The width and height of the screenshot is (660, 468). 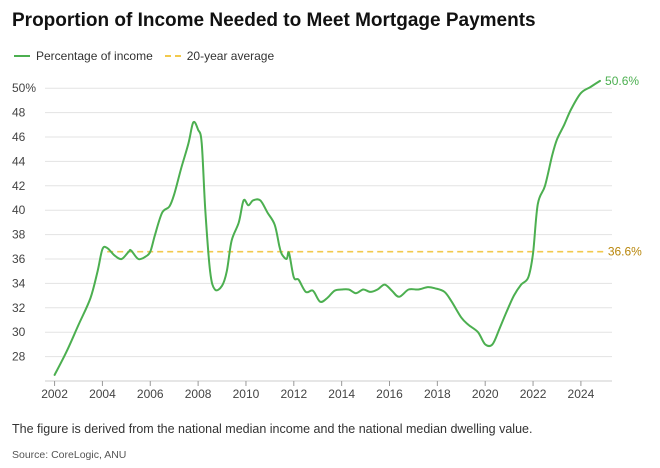 What do you see at coordinates (198, 394) in the screenshot?
I see `x-tick-label-2008: 2008` at bounding box center [198, 394].